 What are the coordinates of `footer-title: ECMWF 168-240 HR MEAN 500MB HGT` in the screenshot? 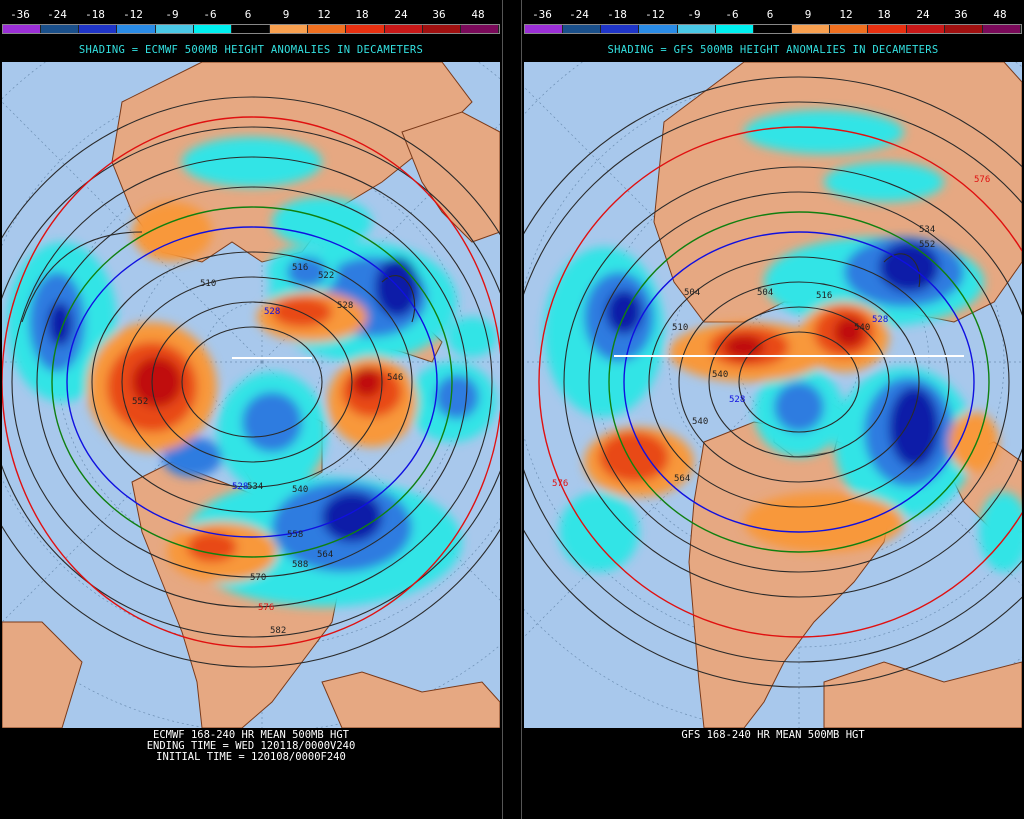 It's located at (251, 735).